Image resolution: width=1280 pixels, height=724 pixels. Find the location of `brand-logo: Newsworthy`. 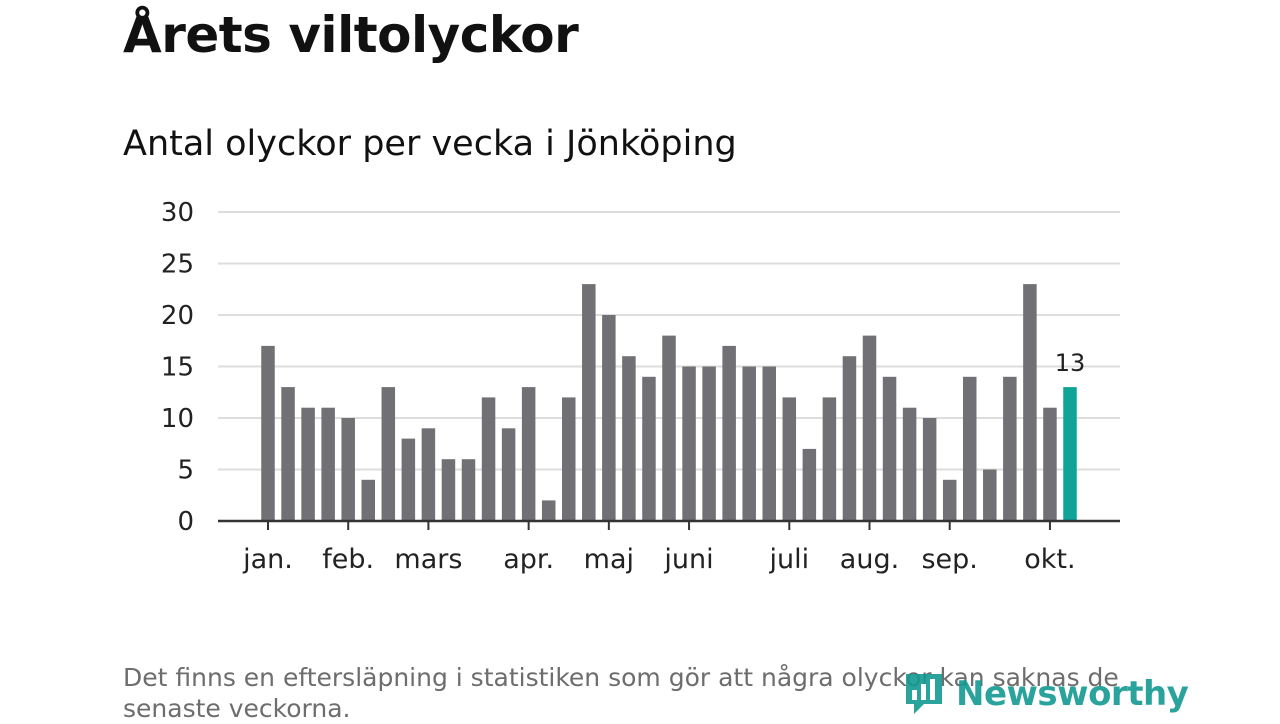

brand-logo: Newsworthy is located at coordinates (1045, 694).